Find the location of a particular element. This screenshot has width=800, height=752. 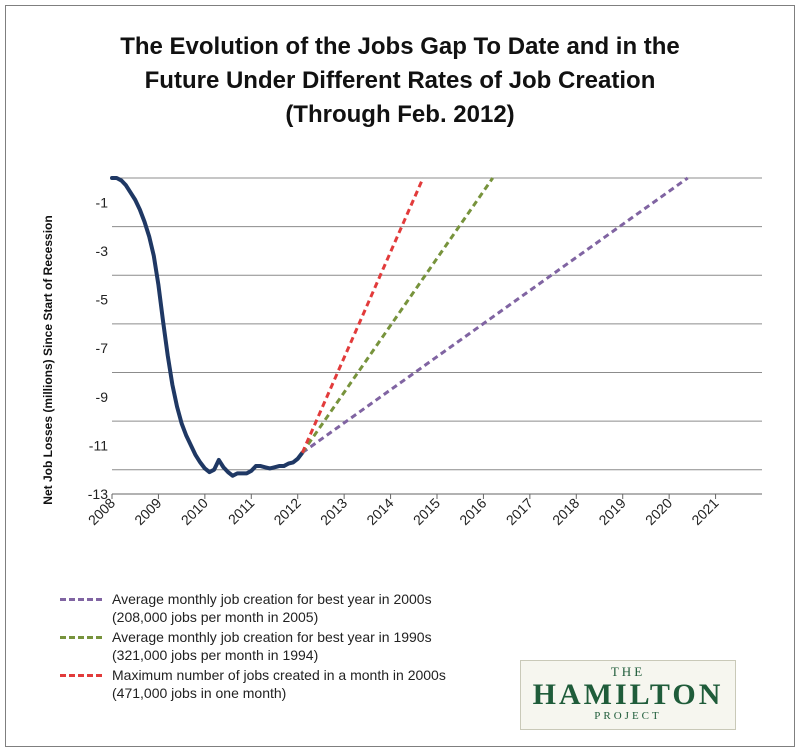

x-tick-label: 2010 is located at coordinates (194, 511).